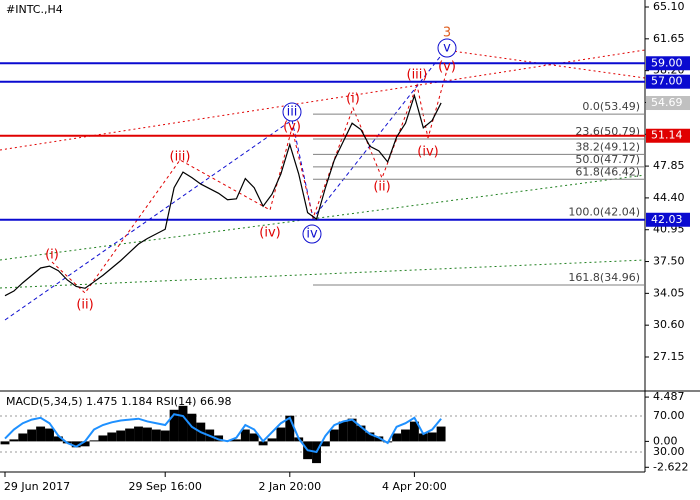 The width and height of the screenshot is (700, 500). I want to click on wave-label: iii, so click(292, 112).